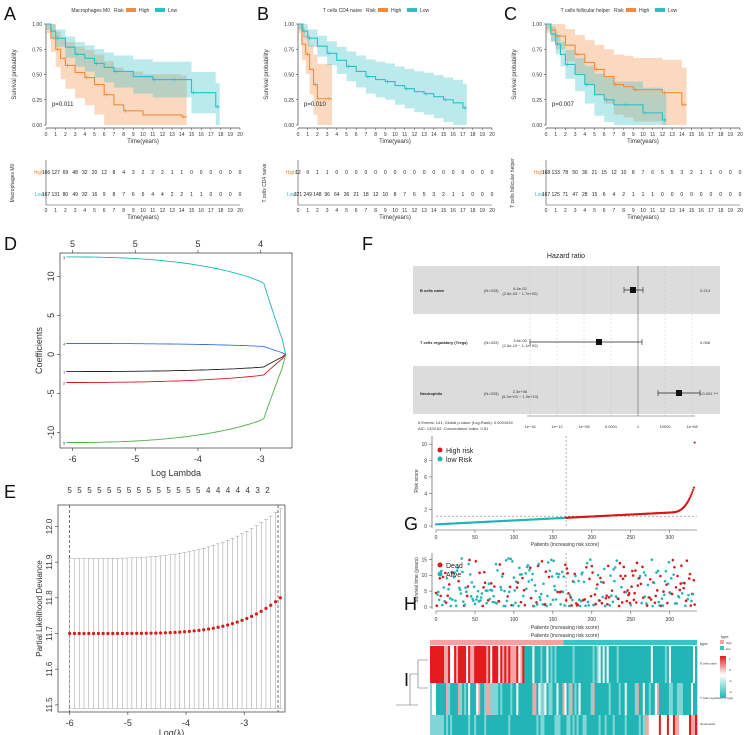 Image resolution: width=752 pixels, height=735 pixels. What do you see at coordinates (116, 74) in the screenshot?
I see `km-ci-band-high` at bounding box center [116, 74].